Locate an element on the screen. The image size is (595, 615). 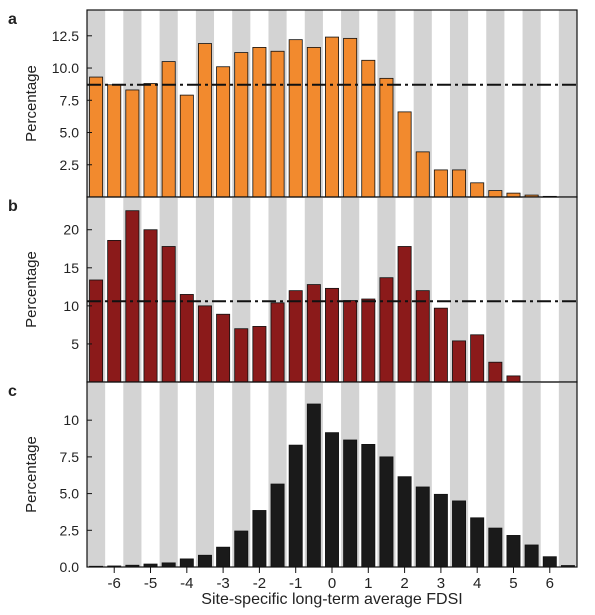
y-tick-label: 12.5 is located at coordinates (65, 36).